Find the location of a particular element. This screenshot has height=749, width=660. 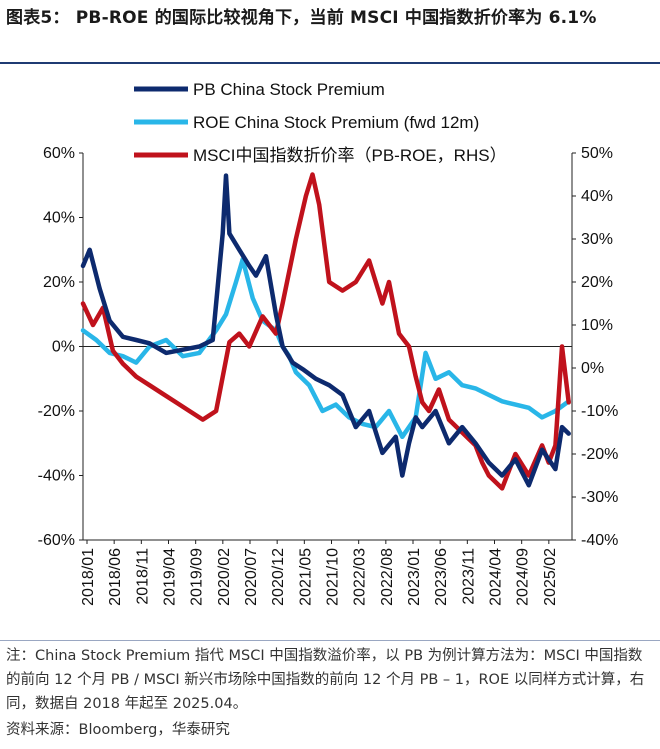

left-tick-label: 40% is located at coordinates (59, 218).